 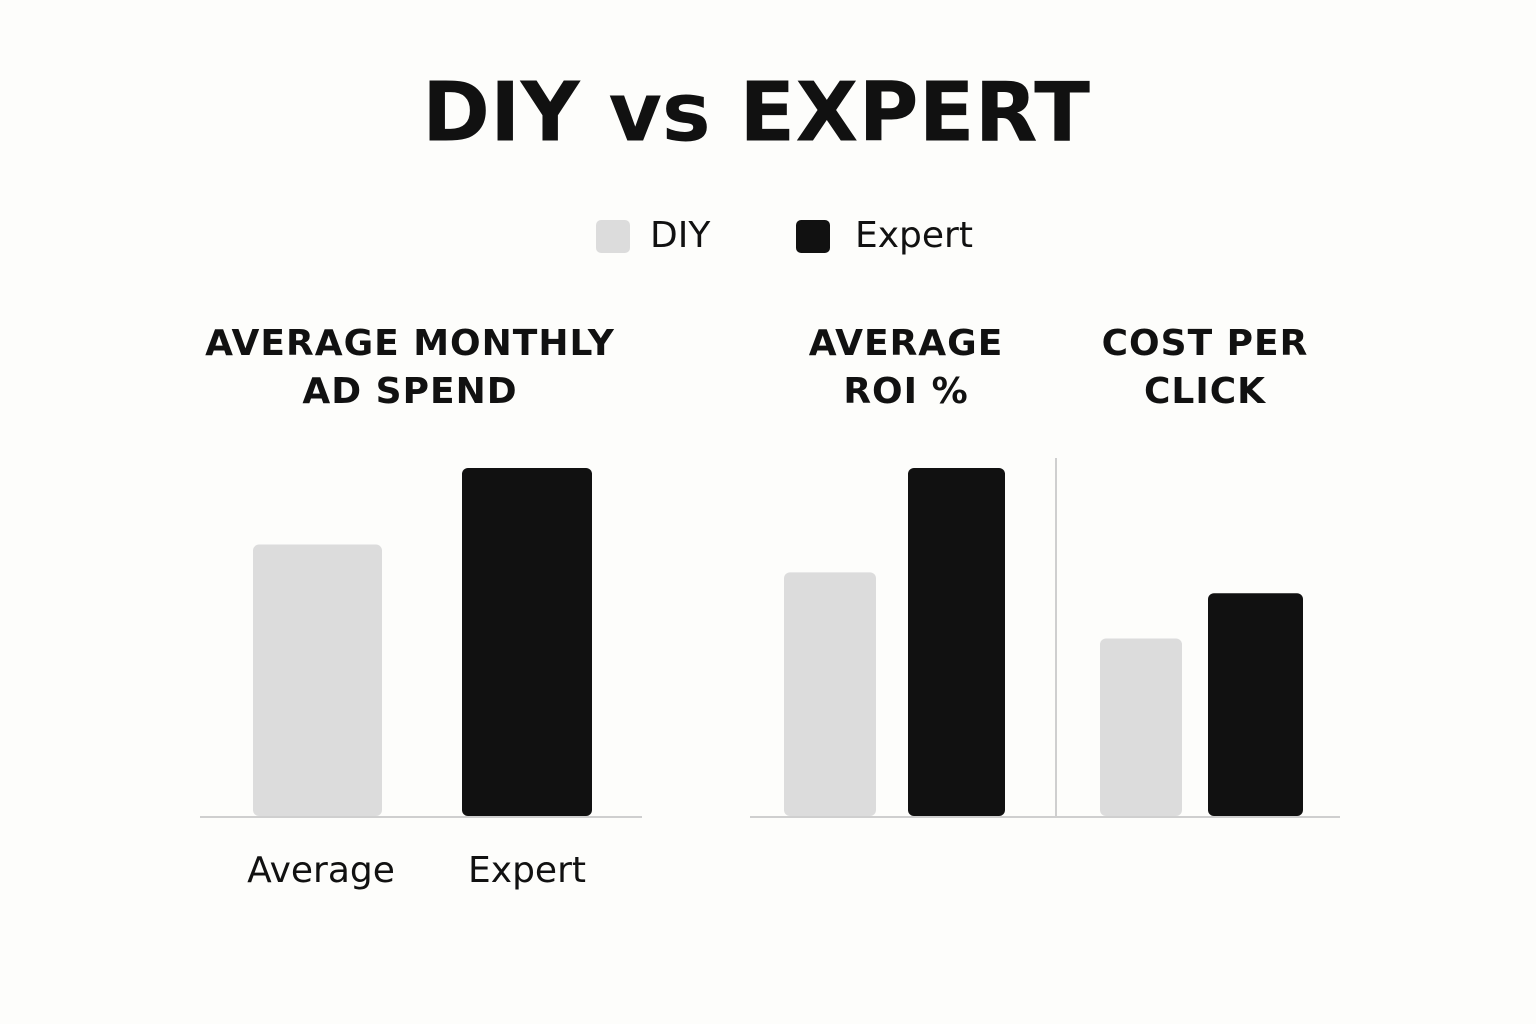 I want to click on panel-title: AVERAGE ROI %, so click(x=906, y=367).